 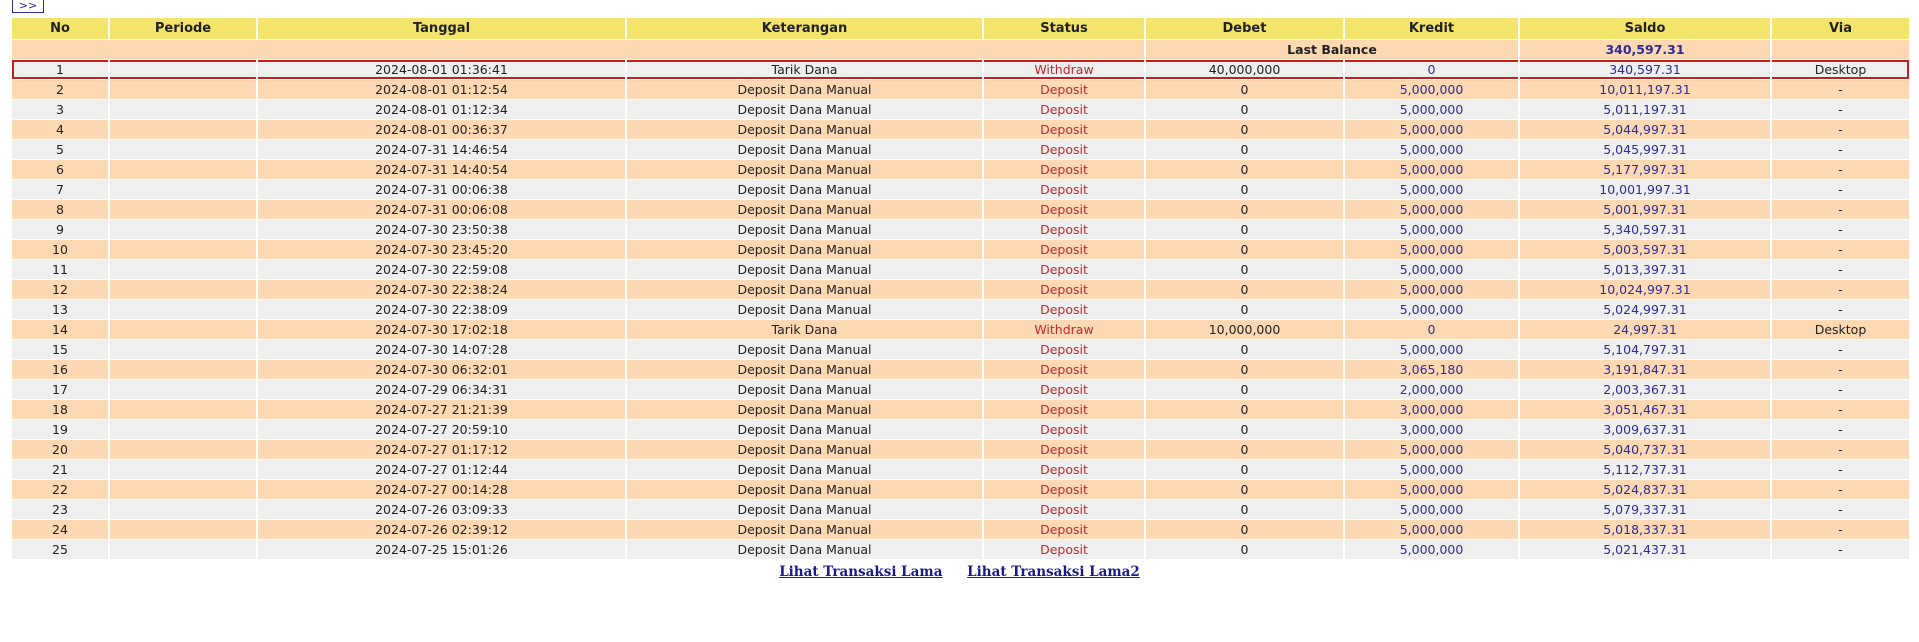 I want to click on cell-no: 20, so click(x=60, y=449).